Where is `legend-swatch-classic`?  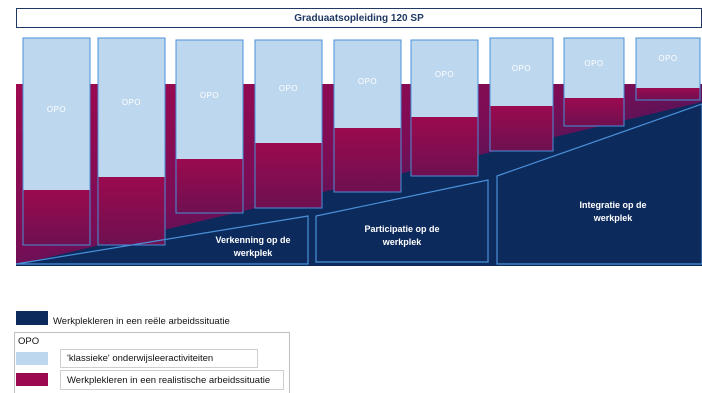
legend-swatch-classic is located at coordinates (32, 358).